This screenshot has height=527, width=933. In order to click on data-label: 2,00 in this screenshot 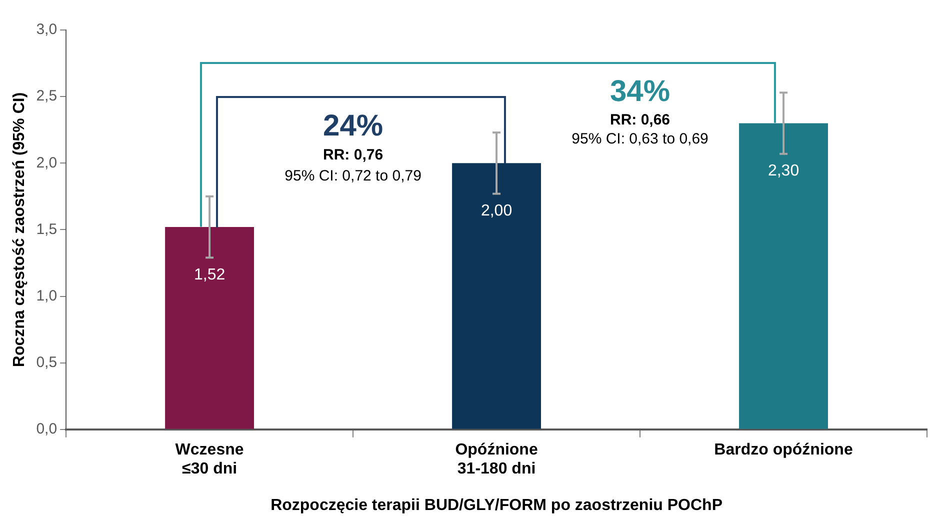, I will do `click(496, 211)`.